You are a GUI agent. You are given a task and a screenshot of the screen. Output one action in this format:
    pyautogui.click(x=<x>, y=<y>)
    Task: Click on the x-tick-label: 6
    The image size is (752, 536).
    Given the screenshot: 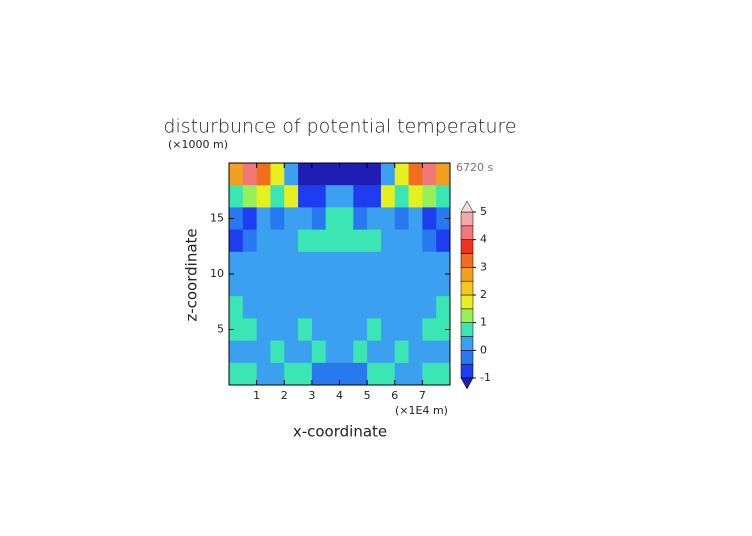 What is the action you would take?
    pyautogui.click(x=394, y=395)
    